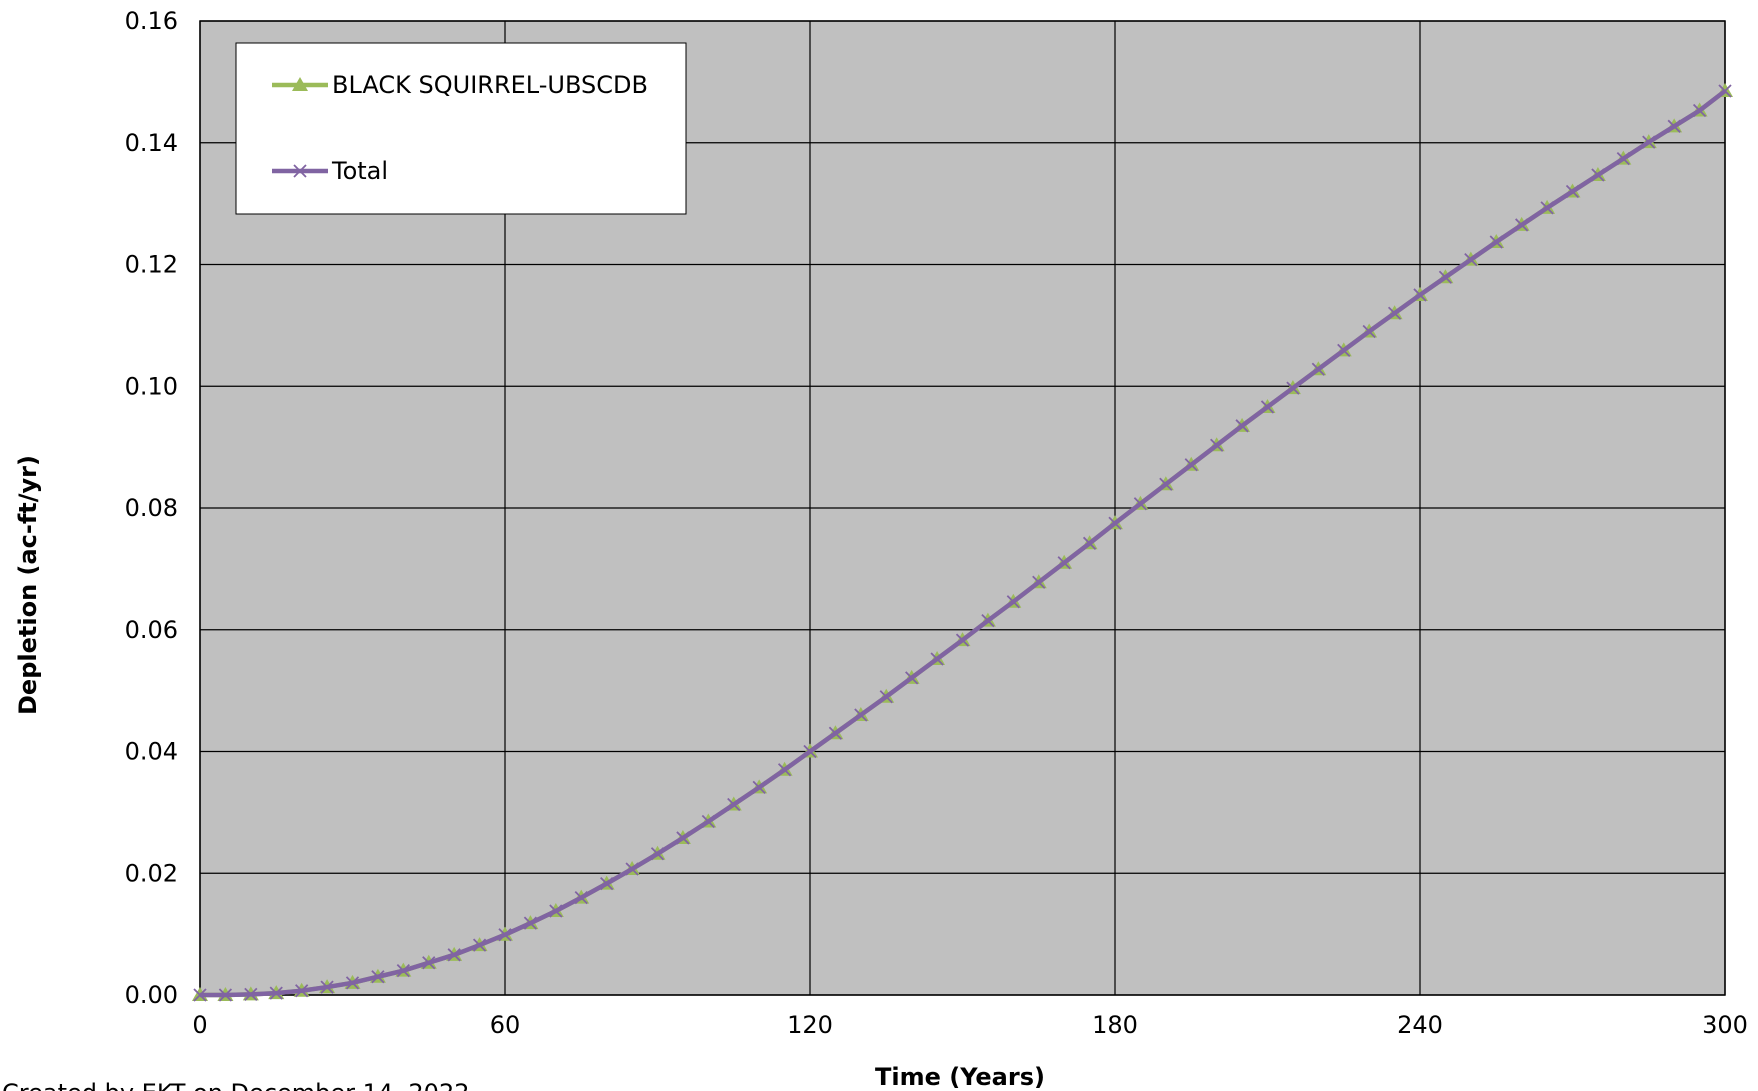 The width and height of the screenshot is (1758, 1091). I want to click on x-tick-label: 180, so click(1115, 1025).